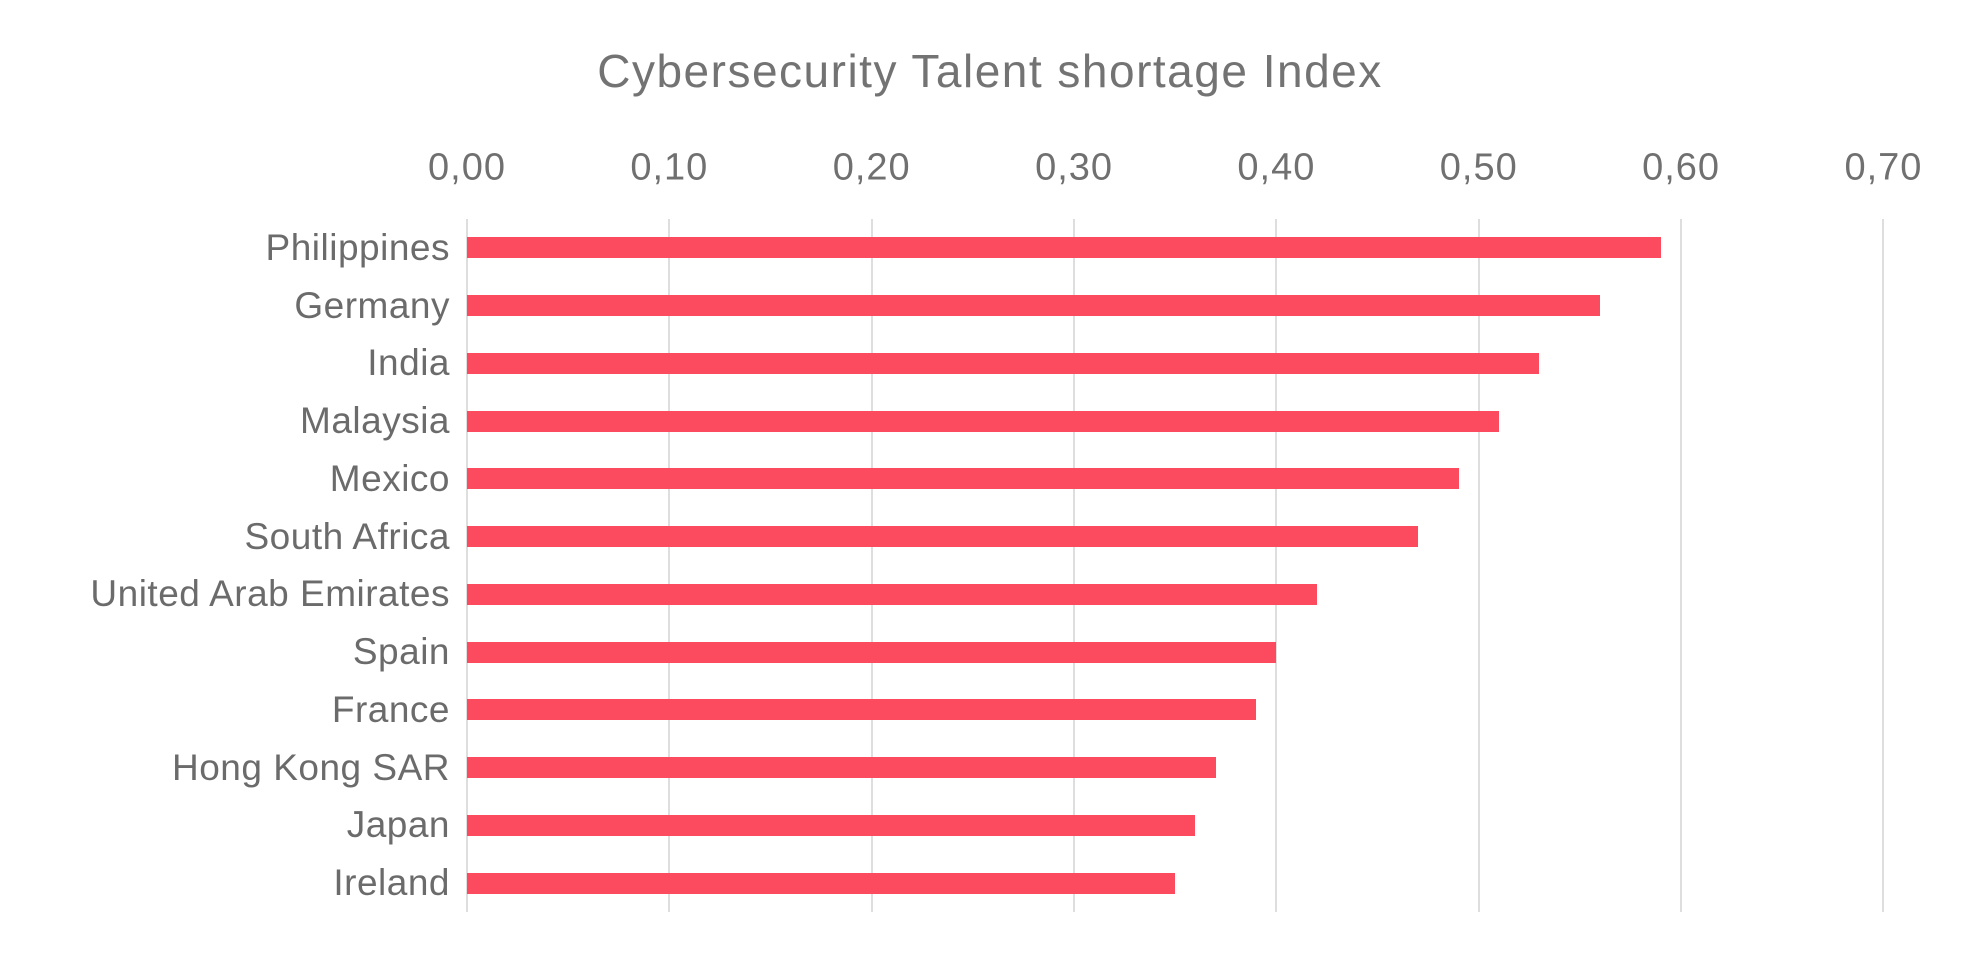 The width and height of the screenshot is (1980, 962). Describe the element at coordinates (990, 71) in the screenshot. I see `chart-title: Cybersecurity Talent shortage Index` at that location.